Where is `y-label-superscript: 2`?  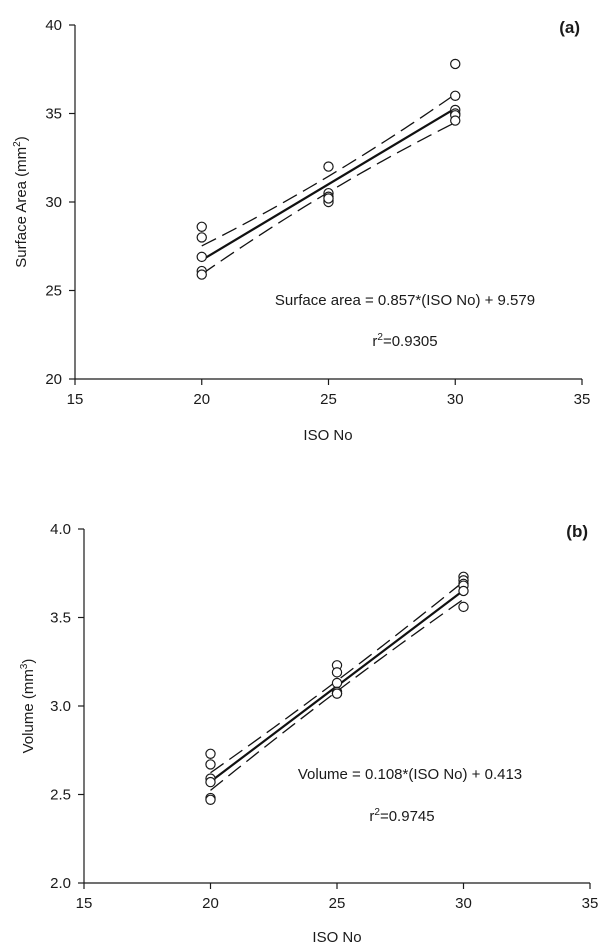 y-label-superscript: 2 is located at coordinates (17, 144).